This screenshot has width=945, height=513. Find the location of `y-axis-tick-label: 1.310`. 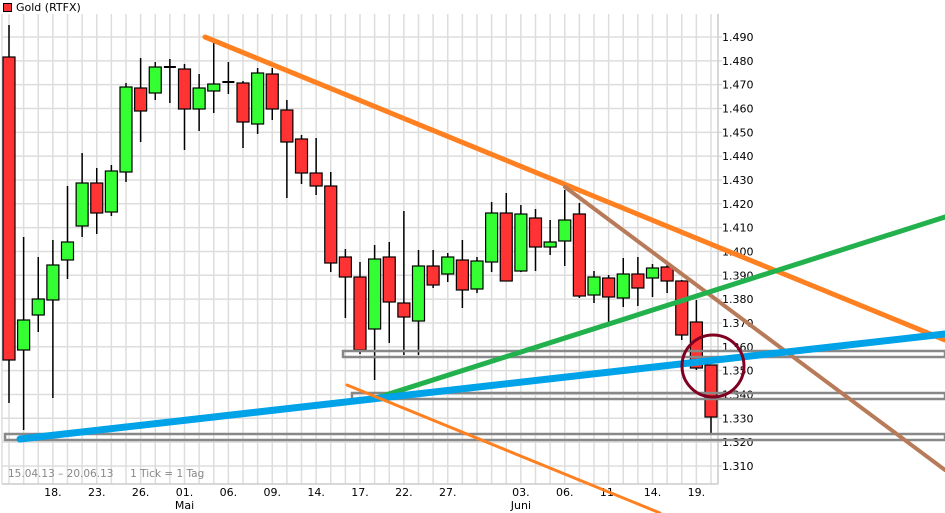

y-axis-tick-label: 1.310 is located at coordinates (738, 466).